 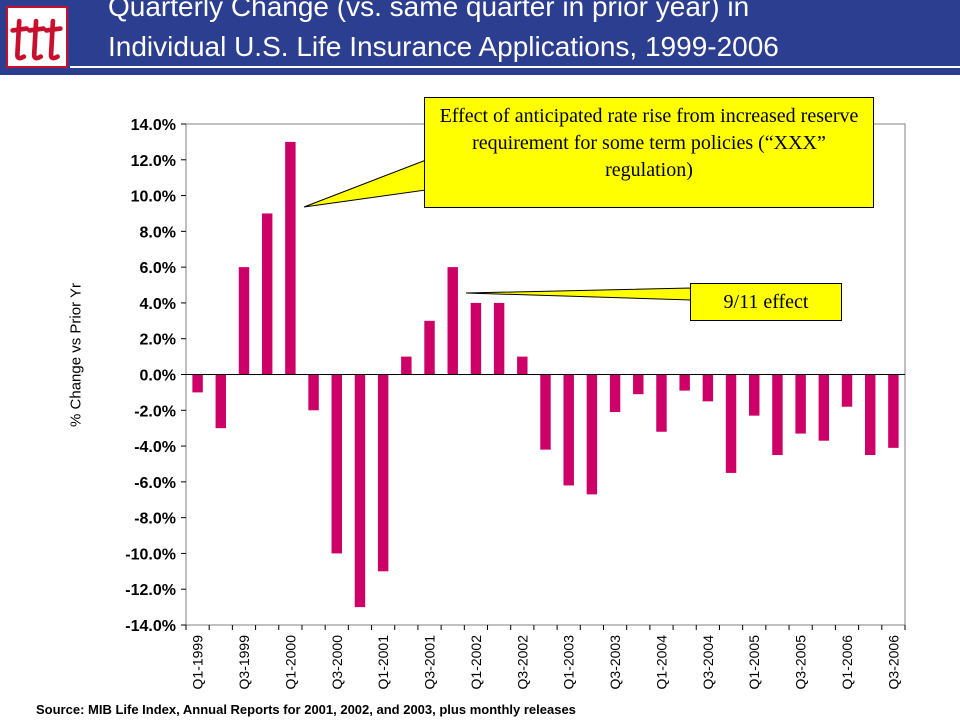 I want to click on bar-Q1-2004, so click(x=661, y=403).